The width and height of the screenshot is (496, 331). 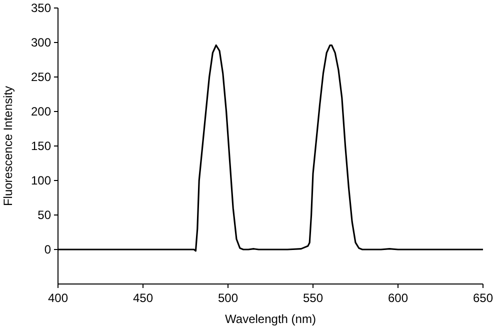 What do you see at coordinates (41, 146) in the screenshot?
I see `y-tick-label: 150` at bounding box center [41, 146].